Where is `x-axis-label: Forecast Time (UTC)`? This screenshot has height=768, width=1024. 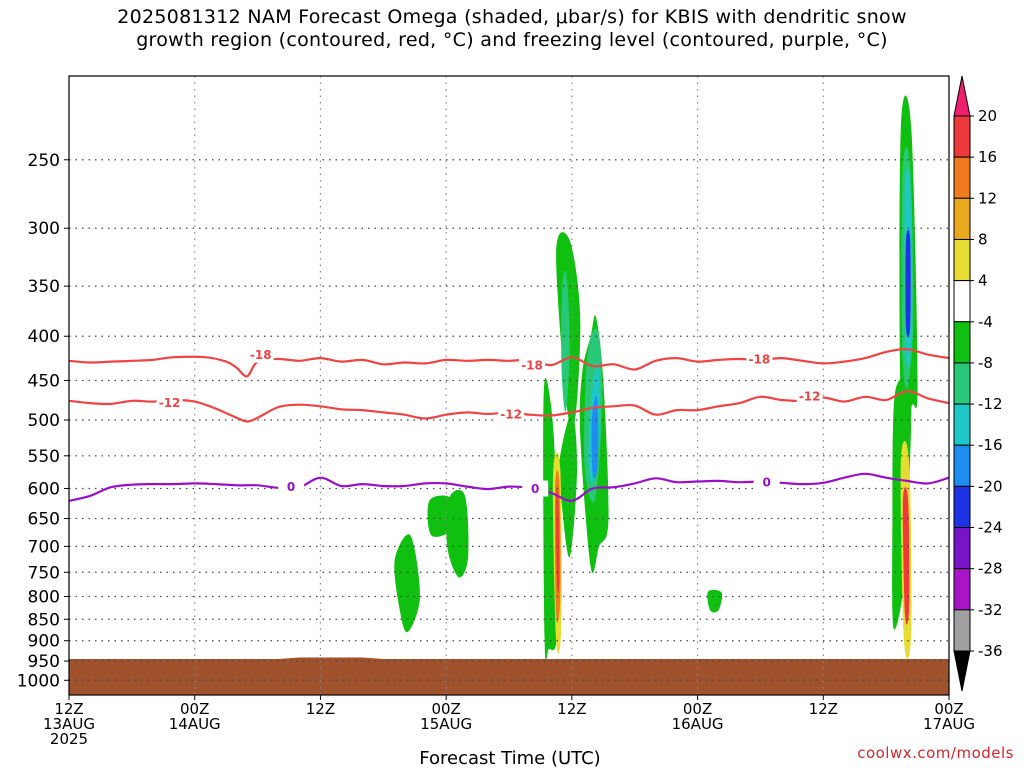 x-axis-label: Forecast Time (UTC) is located at coordinates (509, 758).